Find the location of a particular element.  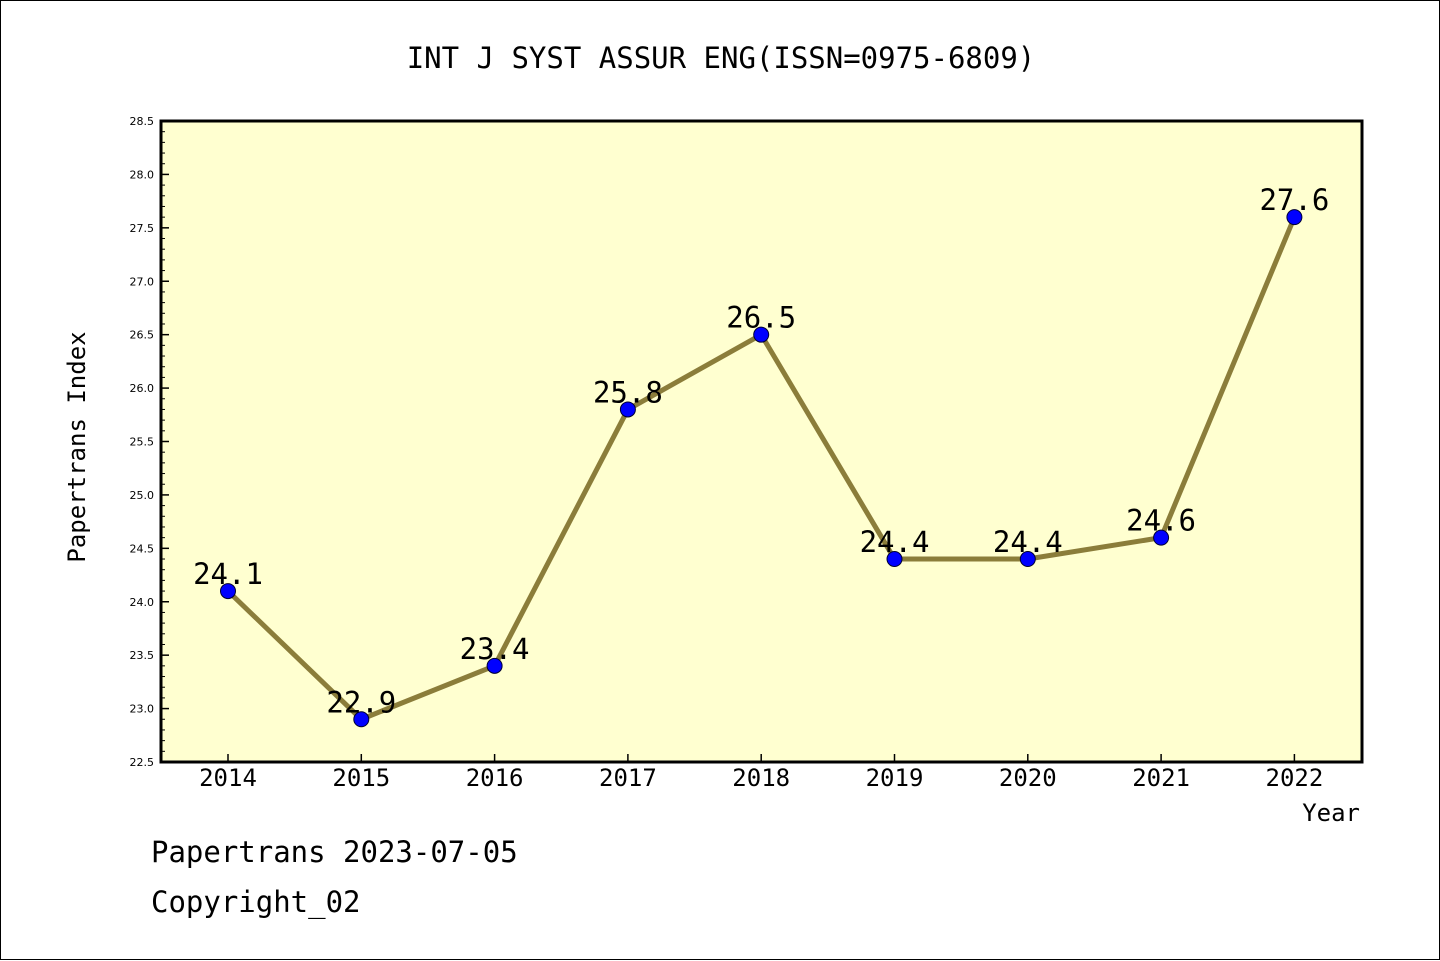

y-tick-label: 24.0 is located at coordinates (142, 602).